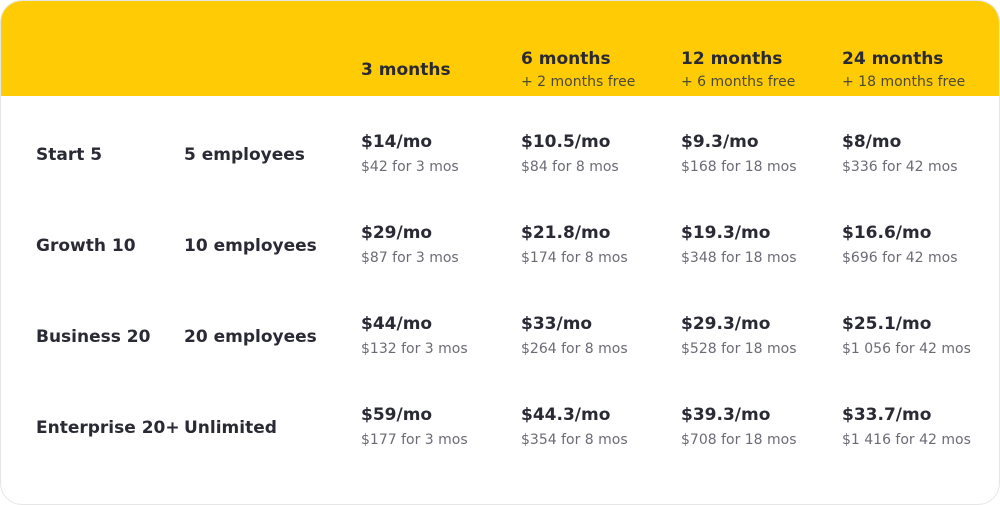 The height and width of the screenshot is (505, 1000). I want to click on monthly-price: $59/mo, so click(397, 415).